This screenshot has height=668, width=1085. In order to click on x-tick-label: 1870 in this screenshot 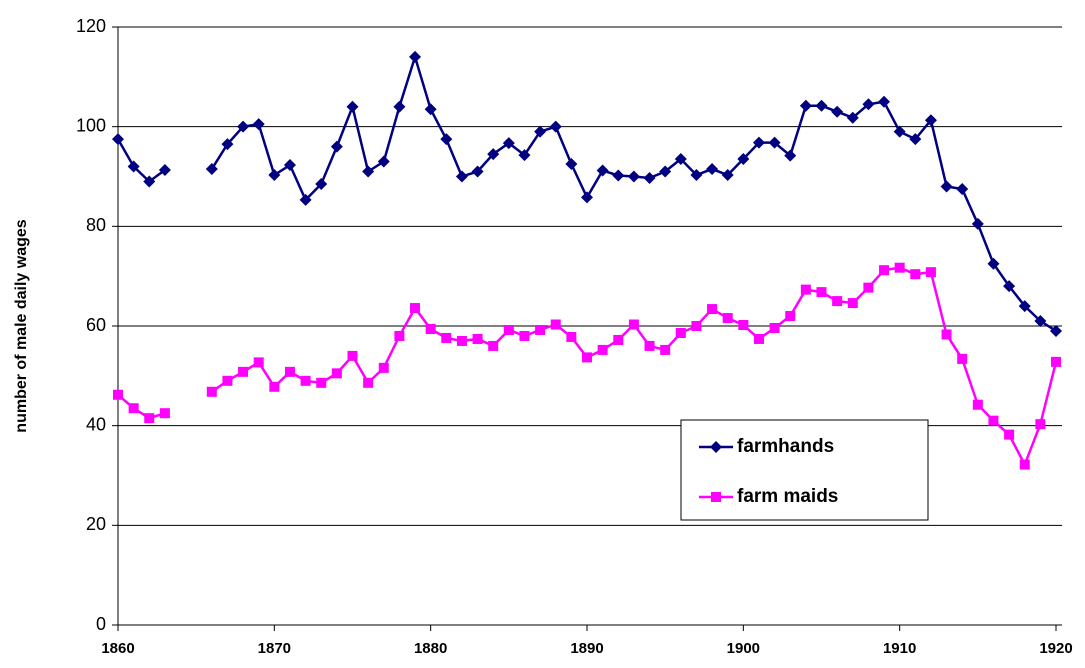, I will do `click(274, 648)`.